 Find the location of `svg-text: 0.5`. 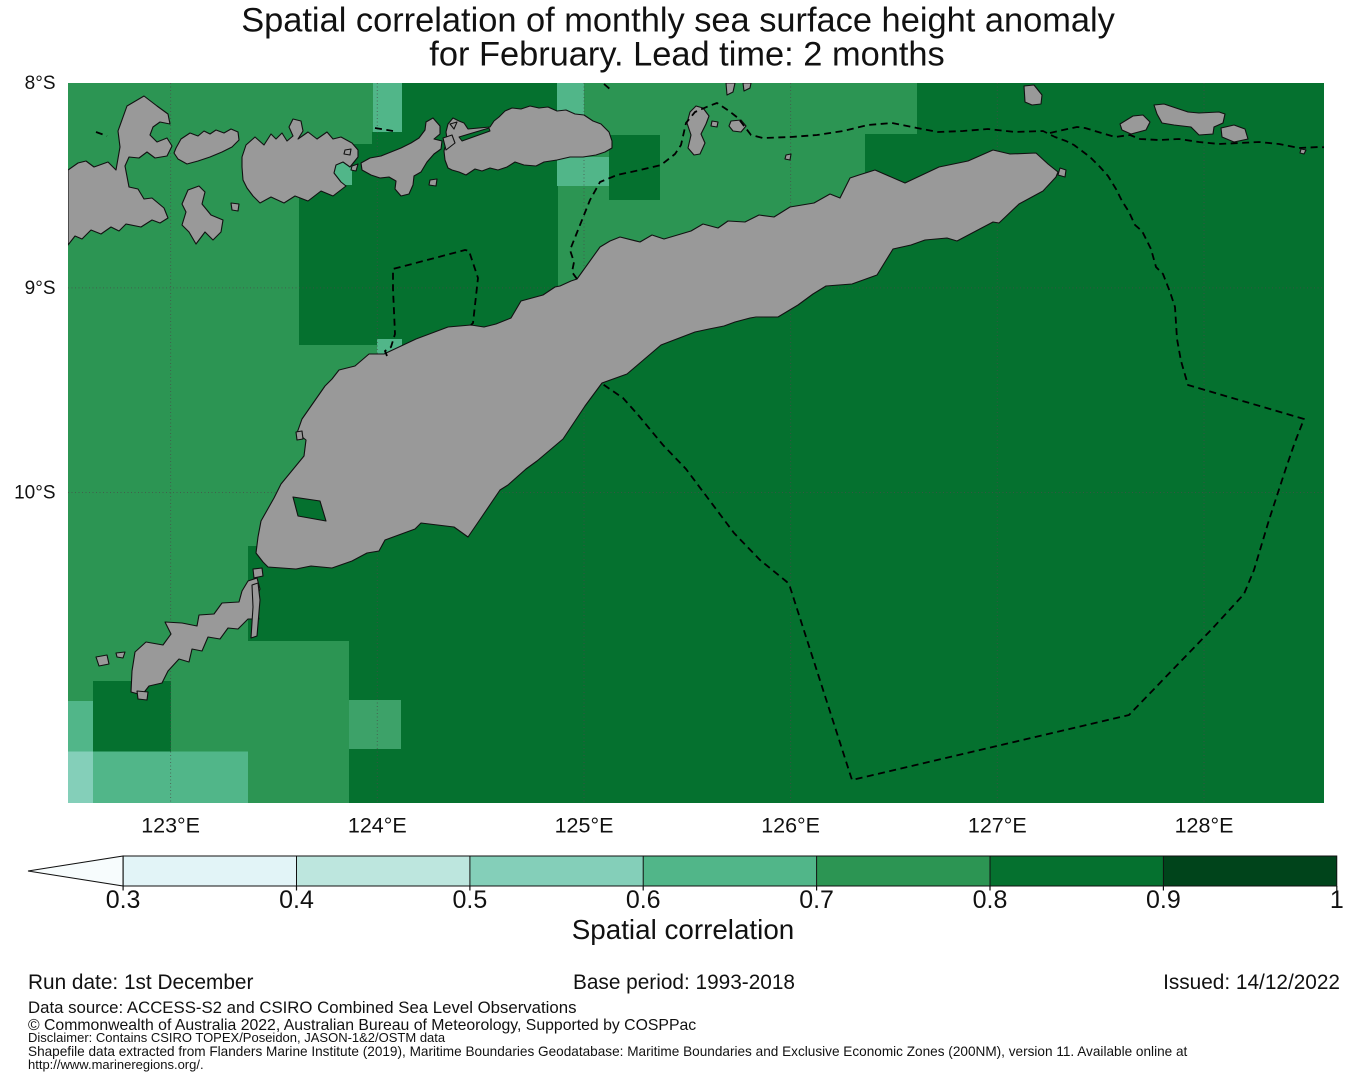

svg-text: 0.5 is located at coordinates (470, 900).